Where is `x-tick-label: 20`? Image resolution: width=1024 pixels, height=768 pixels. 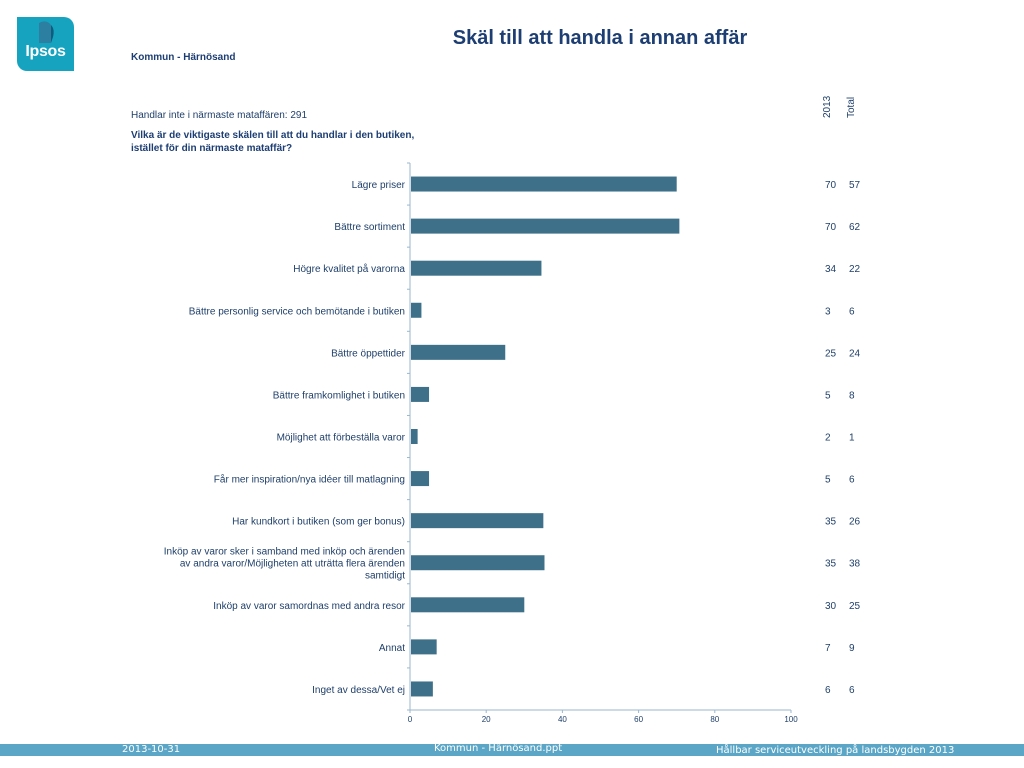 x-tick-label: 20 is located at coordinates (486, 719).